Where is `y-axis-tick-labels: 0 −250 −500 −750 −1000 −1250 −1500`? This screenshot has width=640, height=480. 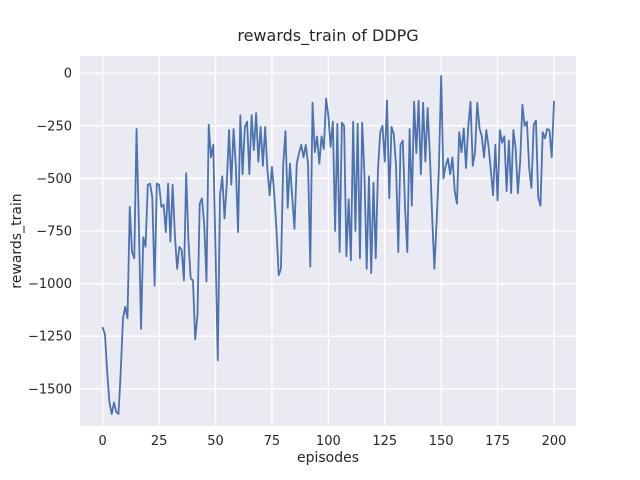
y-axis-tick-labels: 0 −250 −500 −750 −1000 −1250 −1500 is located at coordinates (50, 232).